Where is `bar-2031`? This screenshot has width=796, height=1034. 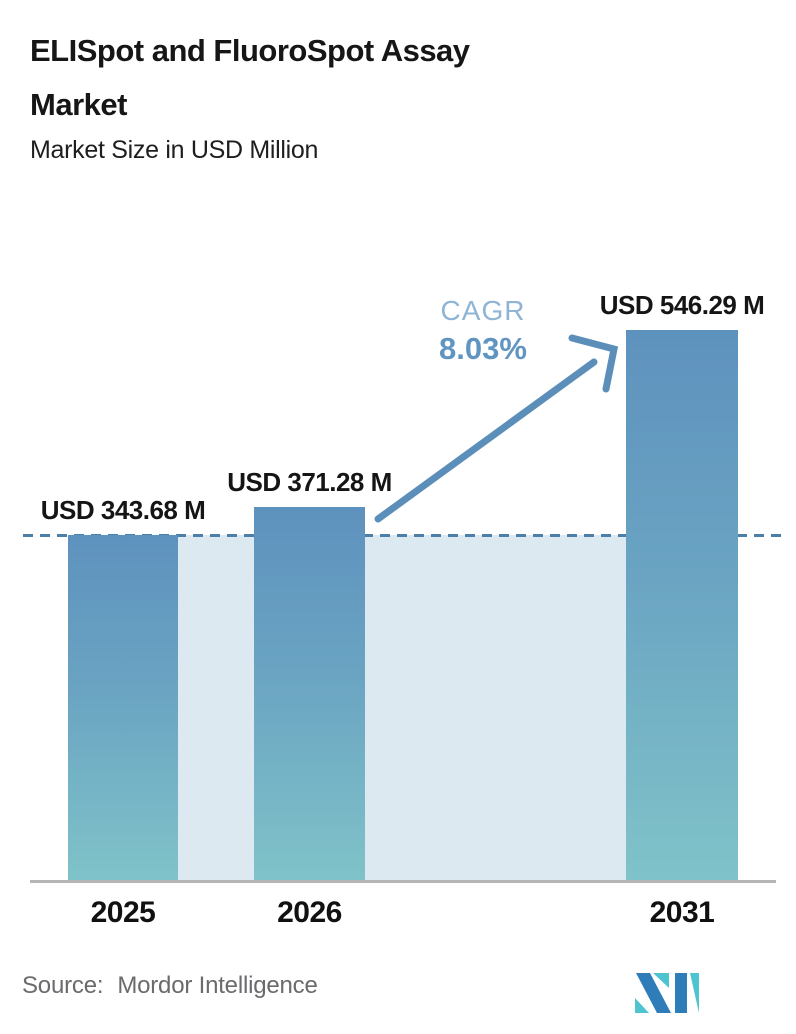 bar-2031 is located at coordinates (682, 606).